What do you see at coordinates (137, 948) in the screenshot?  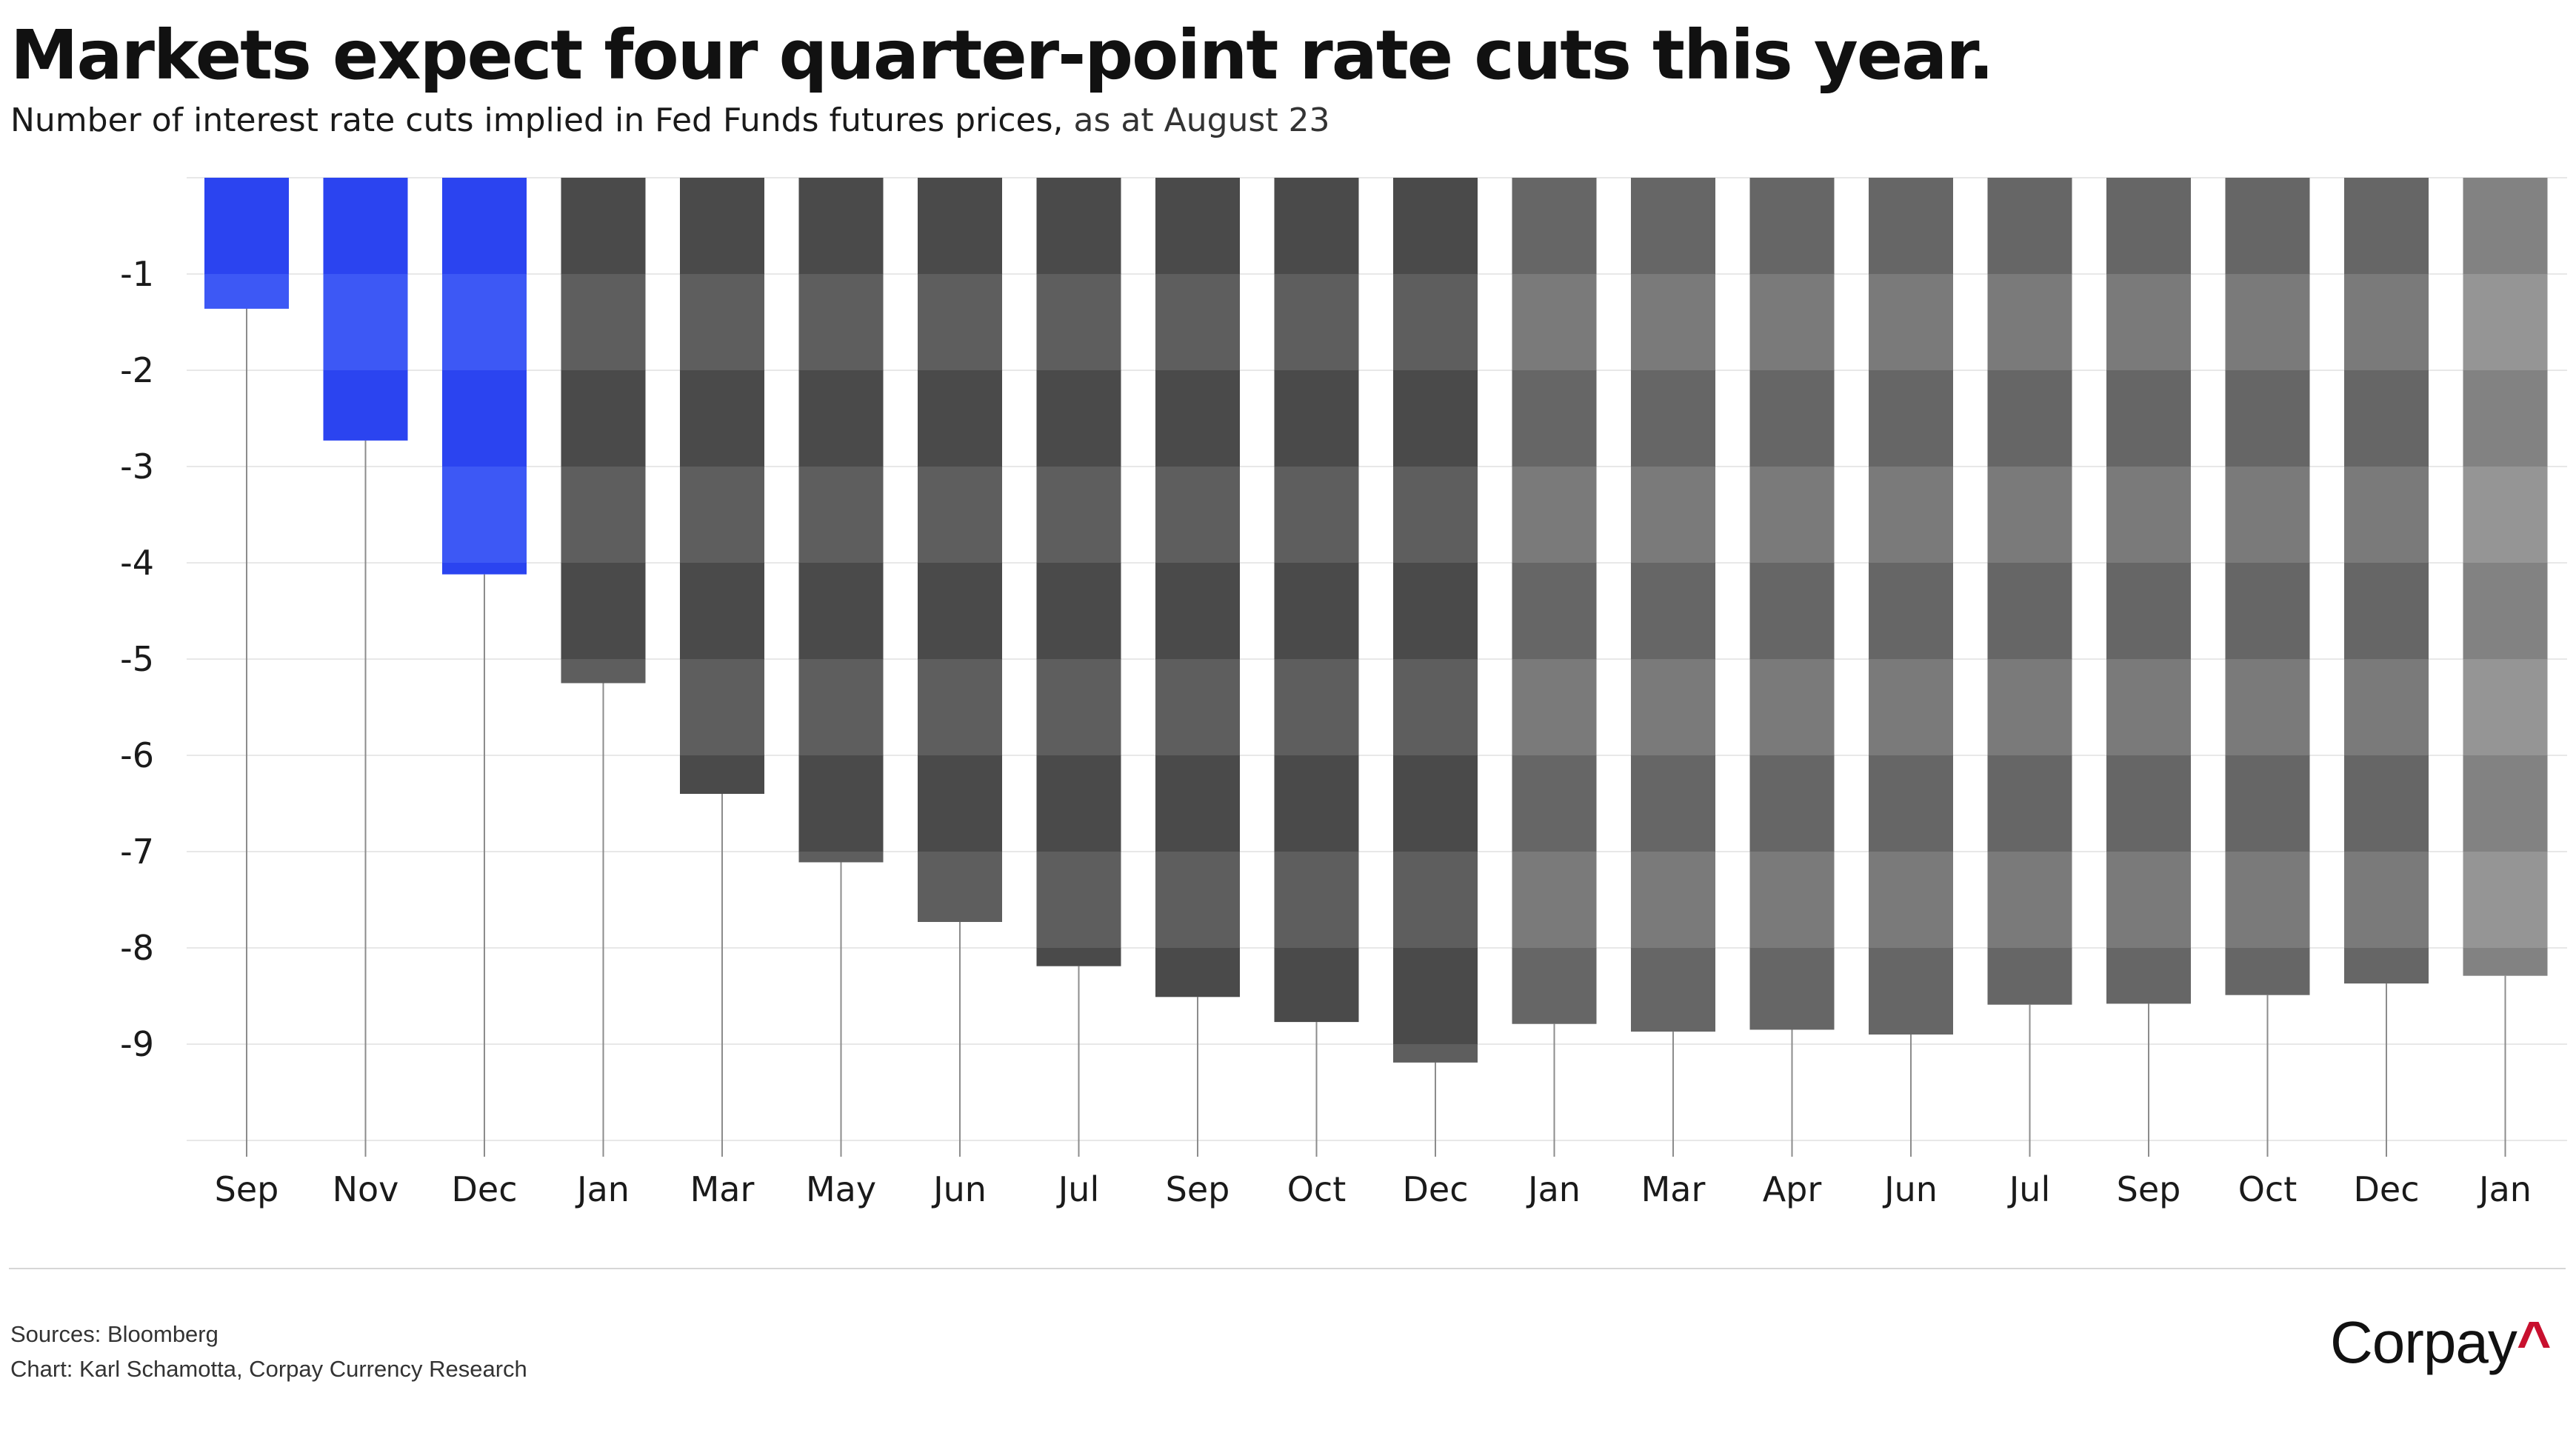 I see `y-tick-label: -8` at bounding box center [137, 948].